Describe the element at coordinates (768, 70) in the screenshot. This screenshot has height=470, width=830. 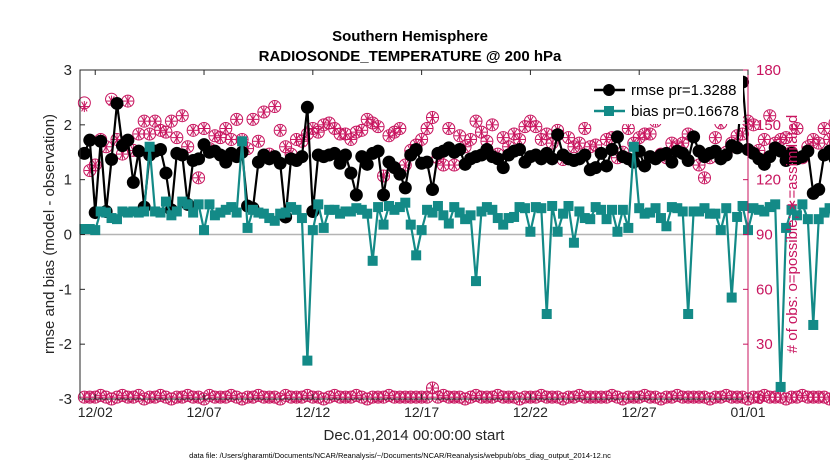
I see `right-tick-label: 180` at that location.